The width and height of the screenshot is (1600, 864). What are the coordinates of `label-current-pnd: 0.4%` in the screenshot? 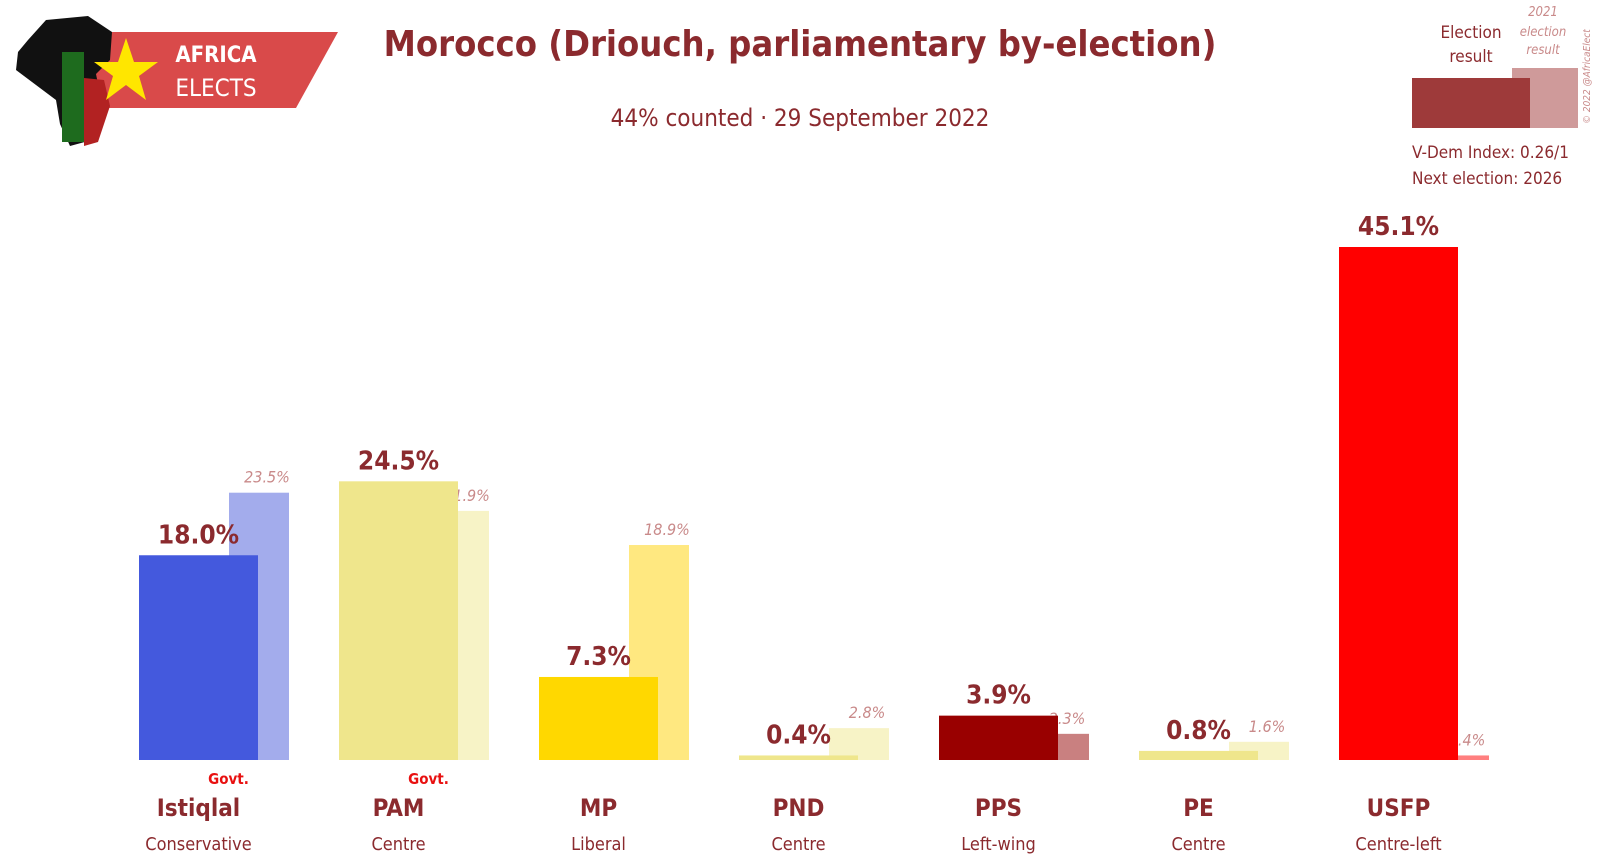 It's located at (798, 735).